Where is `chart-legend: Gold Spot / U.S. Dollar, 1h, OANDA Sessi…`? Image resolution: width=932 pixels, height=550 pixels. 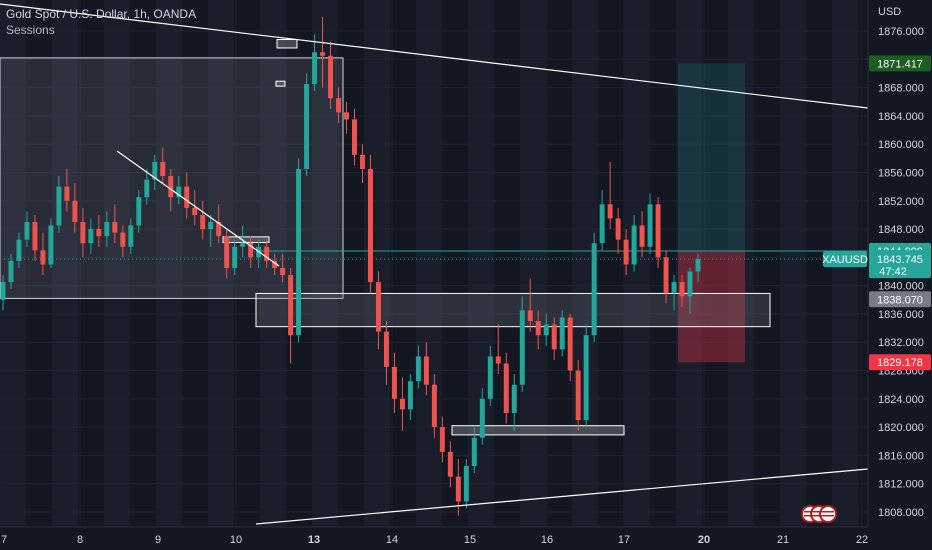 chart-legend: Gold Spot / U.S. Dollar, 1h, OANDA Sessi… is located at coordinates (101, 22).